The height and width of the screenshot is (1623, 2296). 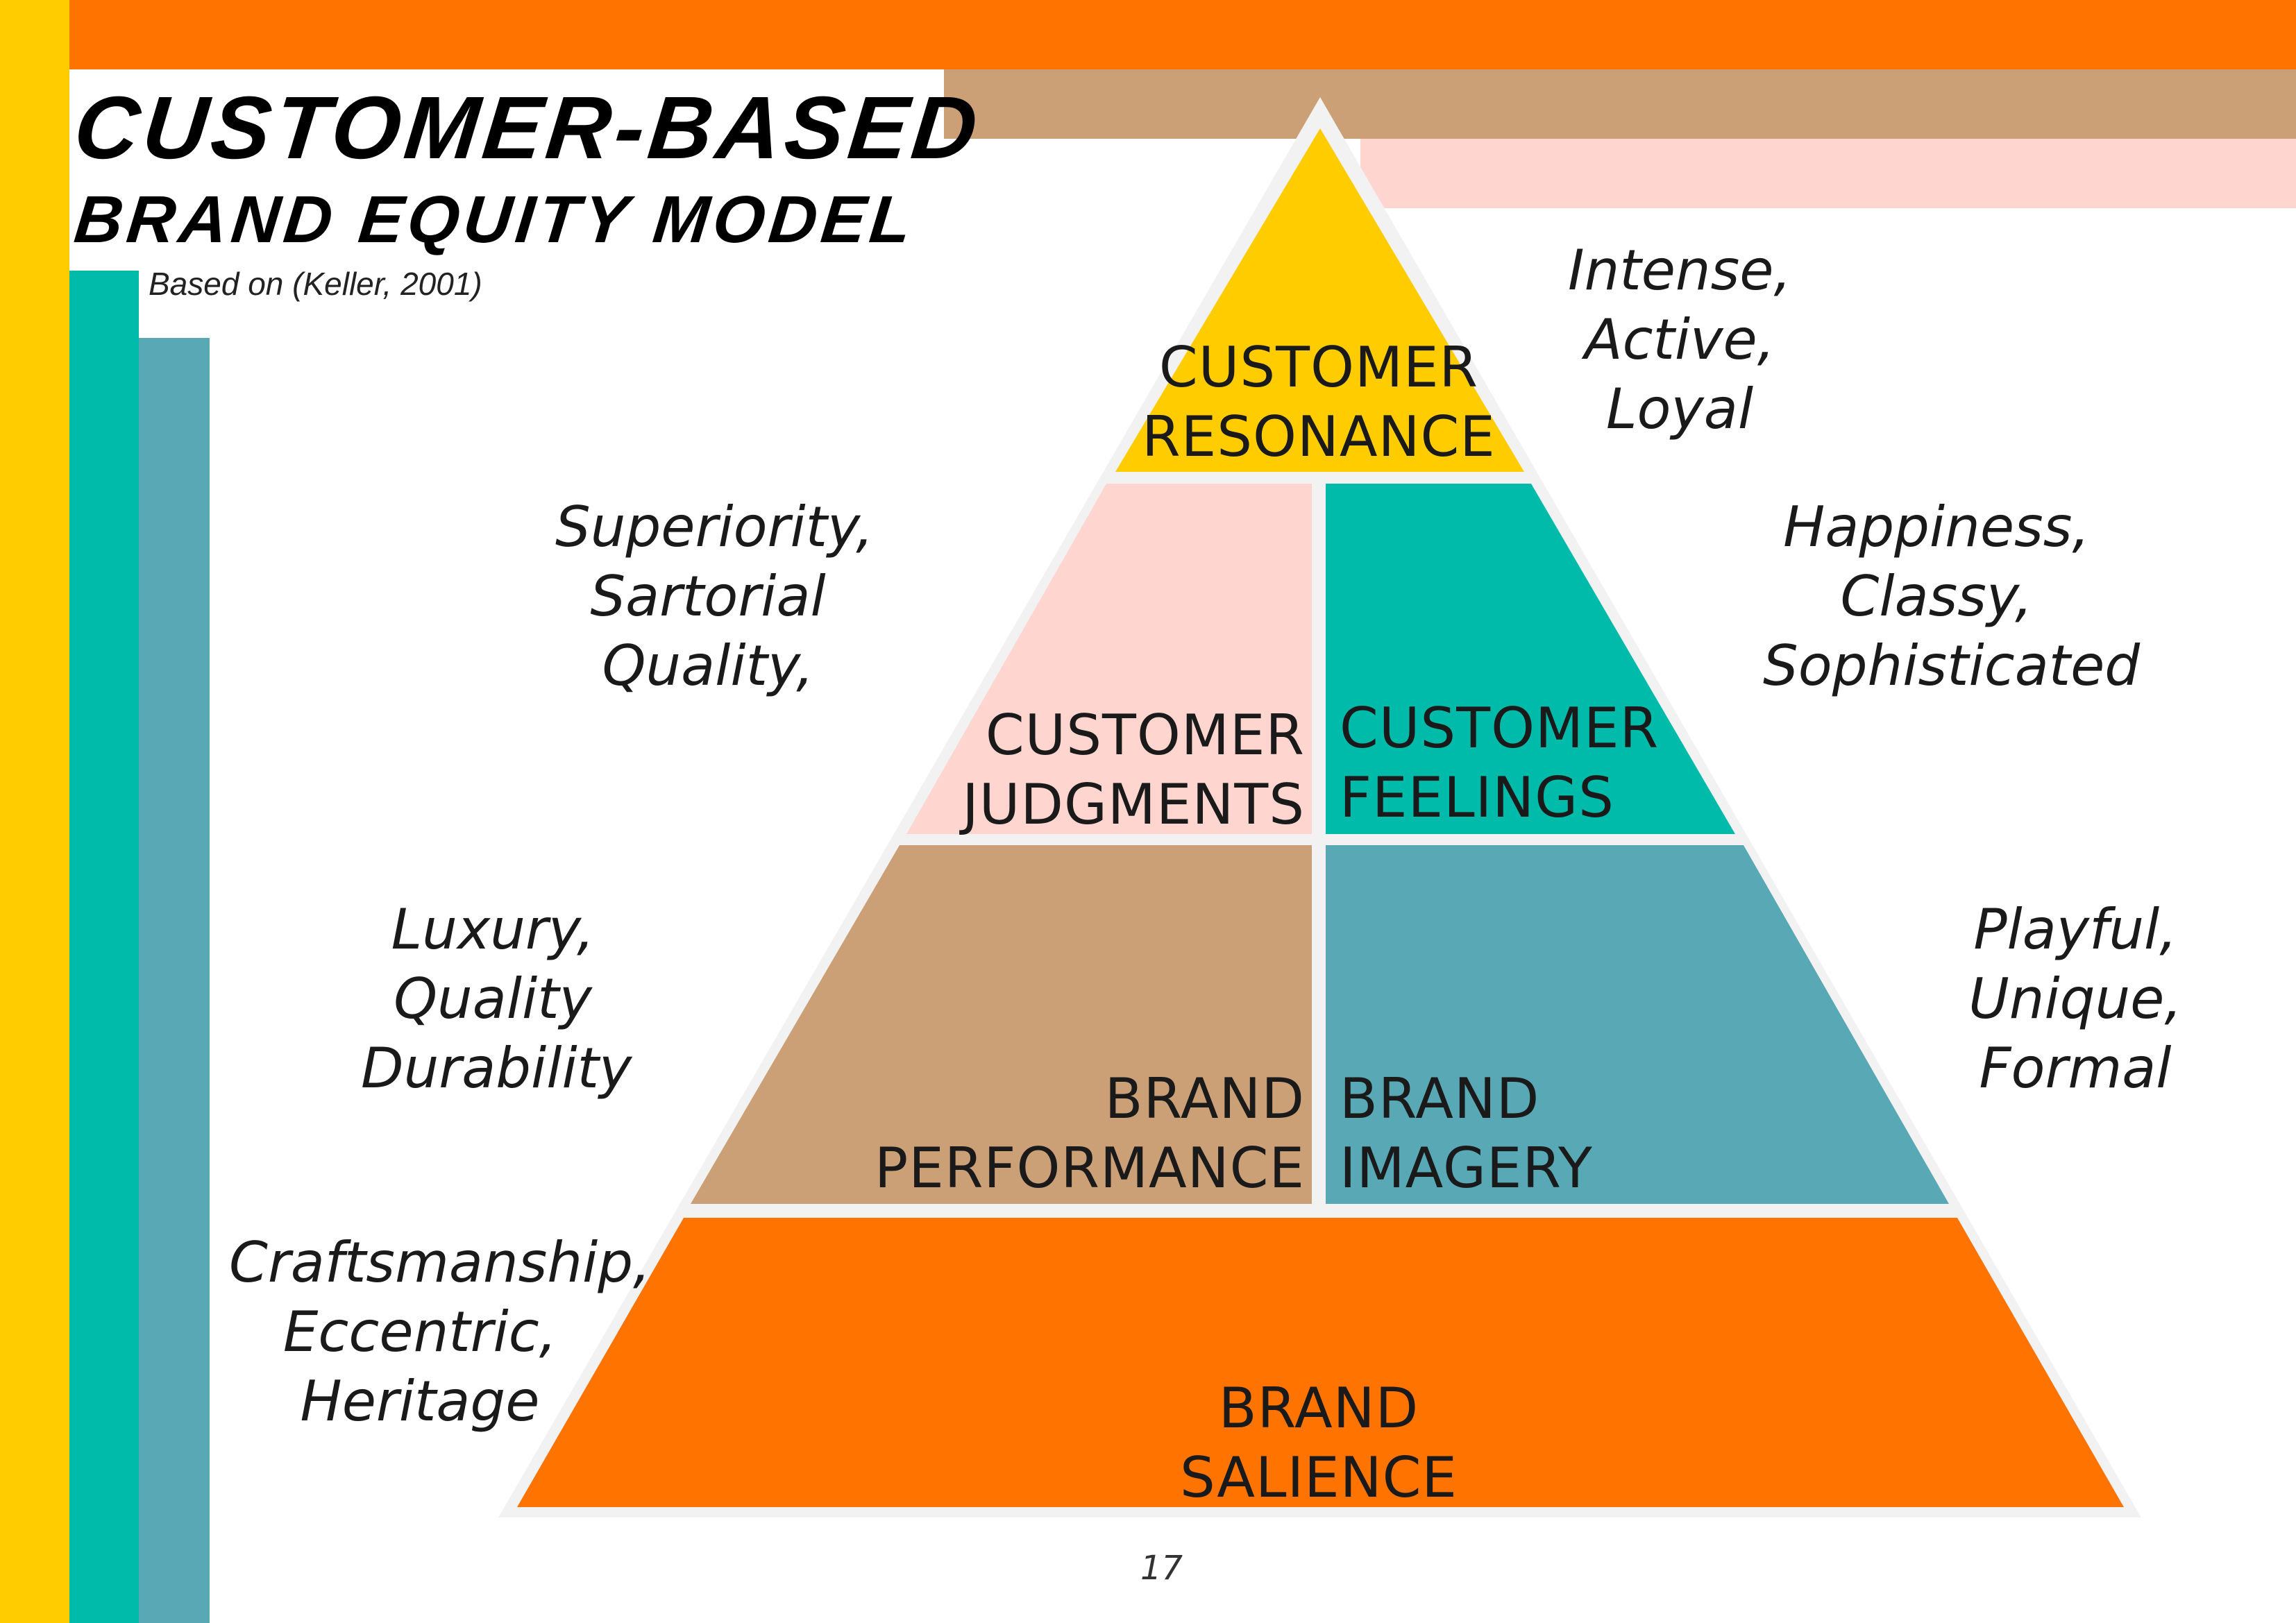 I want to click on descriptors-judgments: Superiority, Sartorial Quality,, so click(x=715, y=596).